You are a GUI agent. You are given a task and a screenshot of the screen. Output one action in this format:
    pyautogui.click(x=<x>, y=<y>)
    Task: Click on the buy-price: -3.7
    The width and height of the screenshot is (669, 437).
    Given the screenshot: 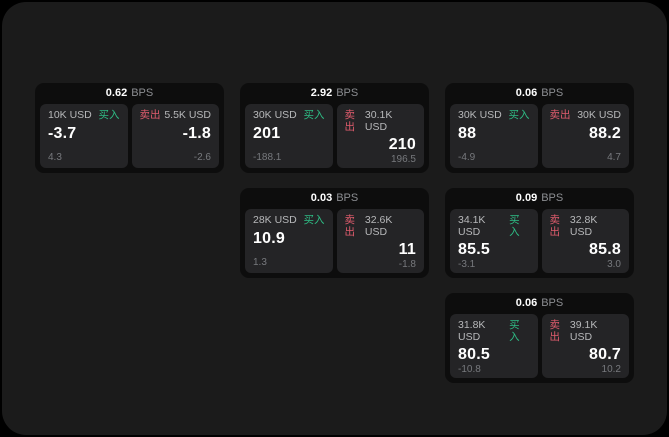 What is the action you would take?
    pyautogui.click(x=62, y=133)
    